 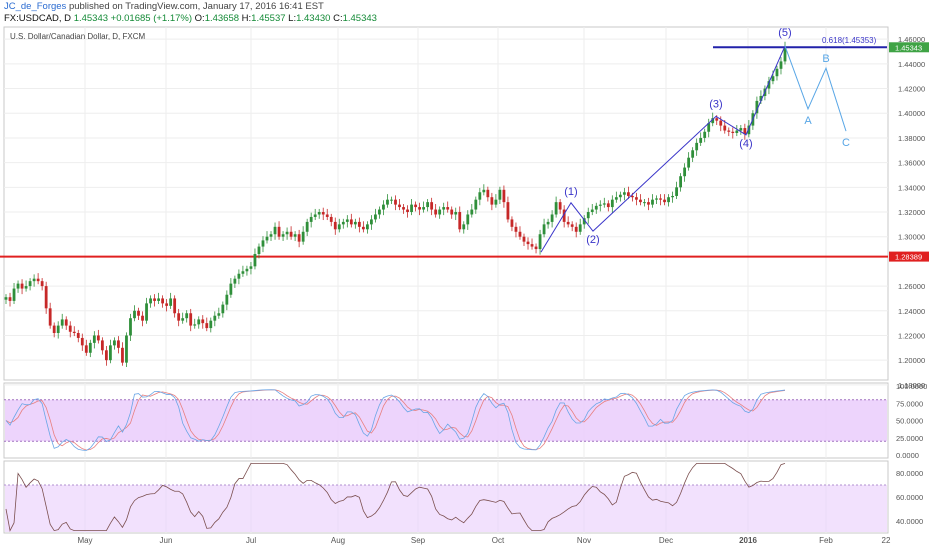 What do you see at coordinates (338, 18) in the screenshot?
I see `close-label: C:` at bounding box center [338, 18].